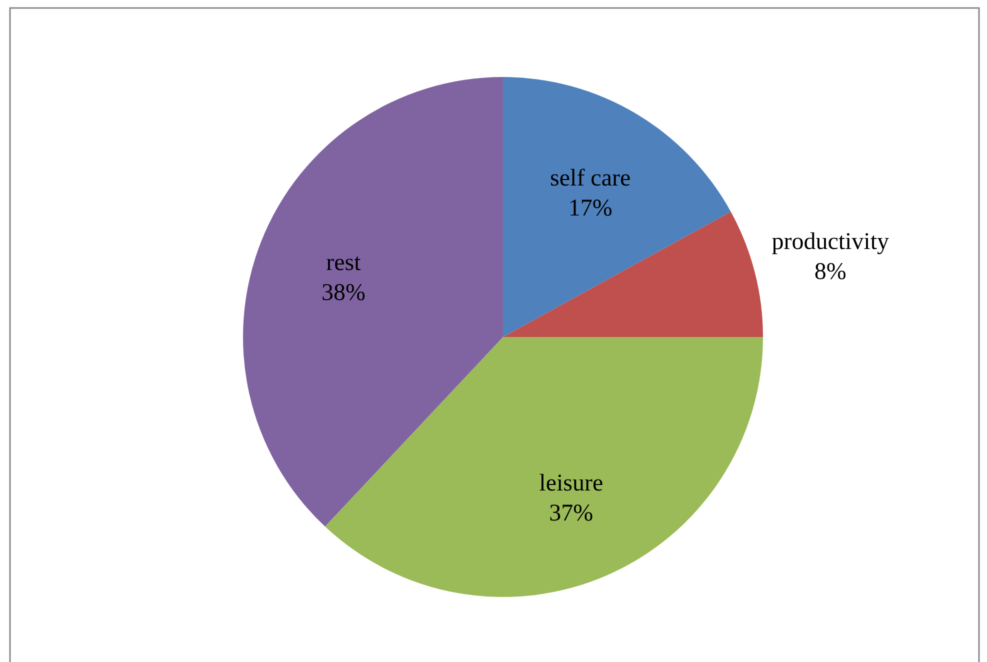 Image resolution: width=987 pixels, height=662 pixels. I want to click on slice-label: productivity, so click(831, 241).